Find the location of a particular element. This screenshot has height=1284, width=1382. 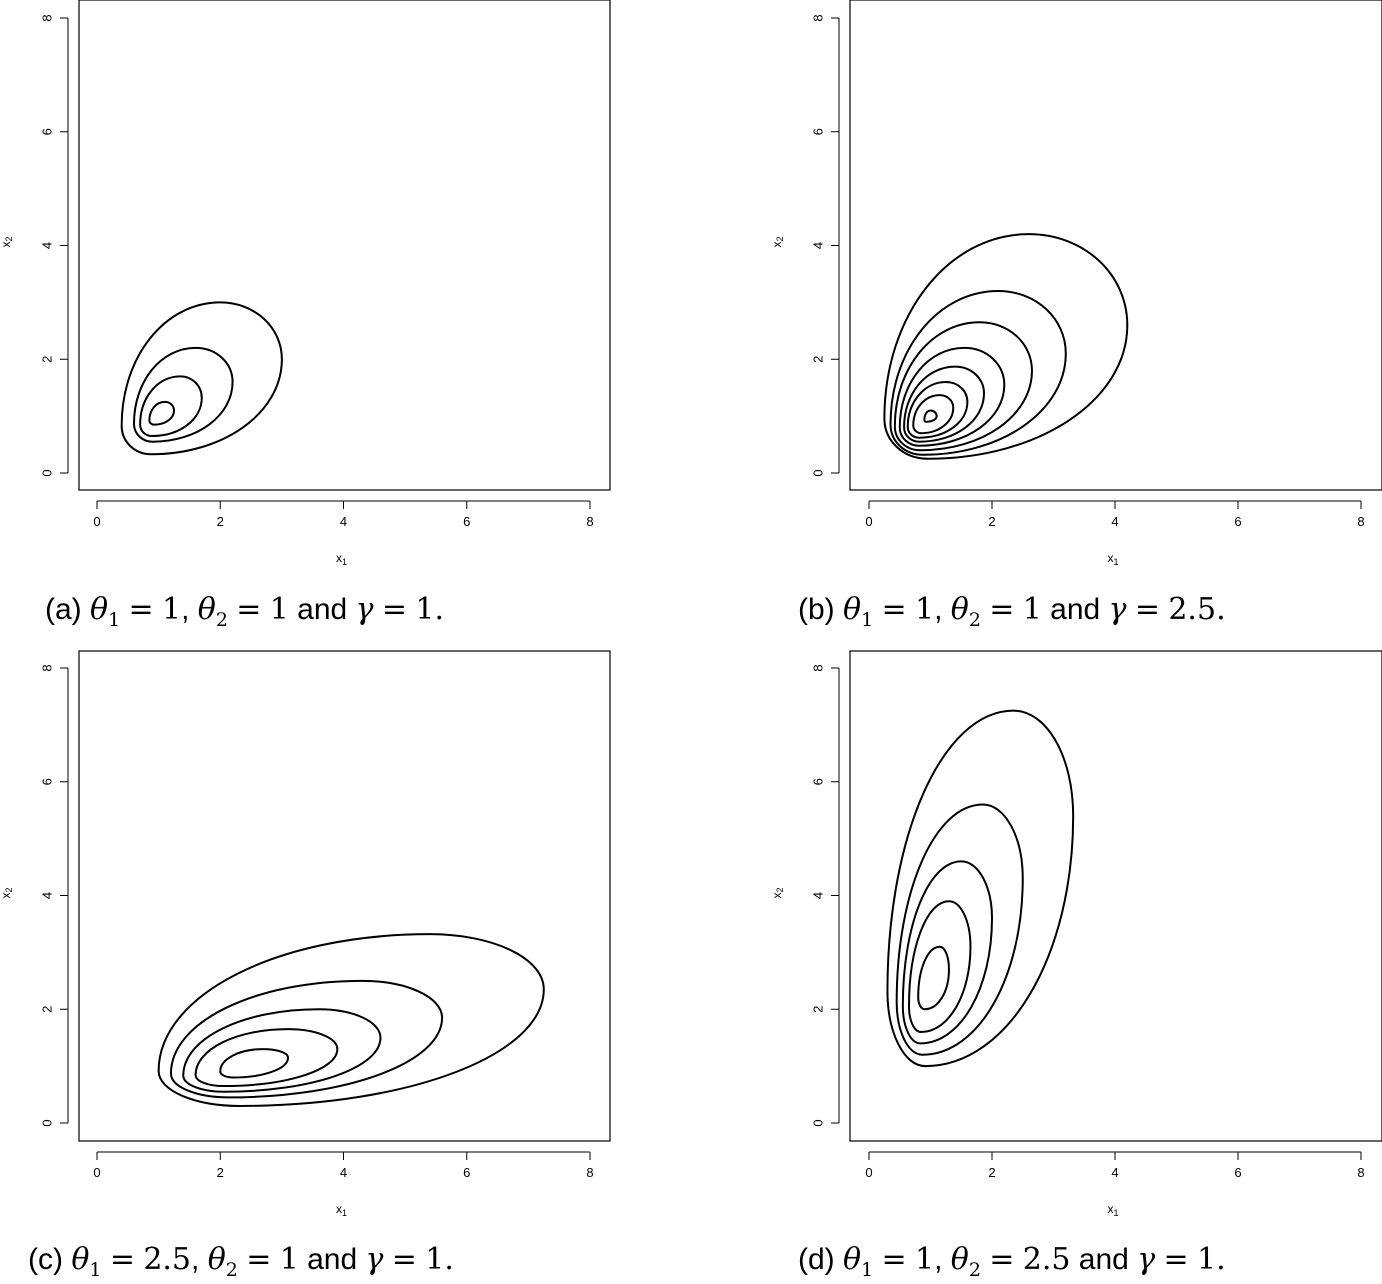

caption-b: (b) θ1 = 1, θ2 = 1 and γ = 2.5. is located at coordinates (1012, 611).